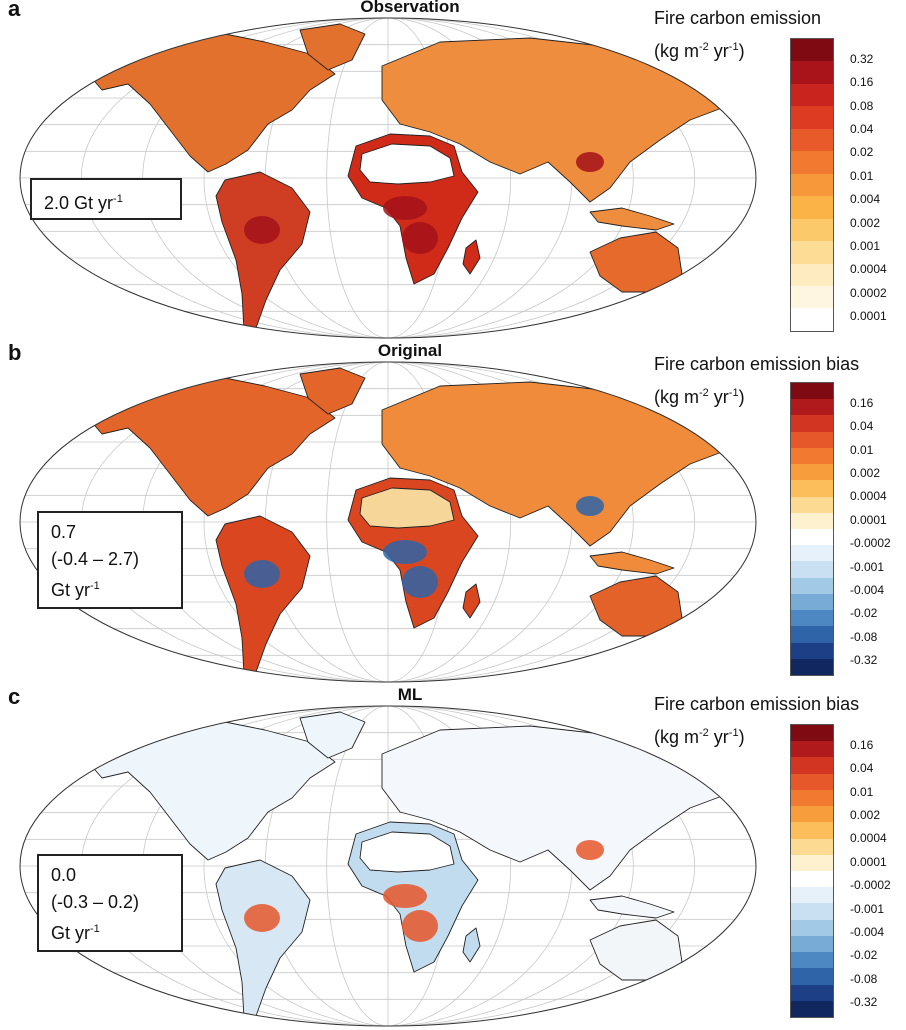  I want to click on panel-letter: c, so click(14, 696).